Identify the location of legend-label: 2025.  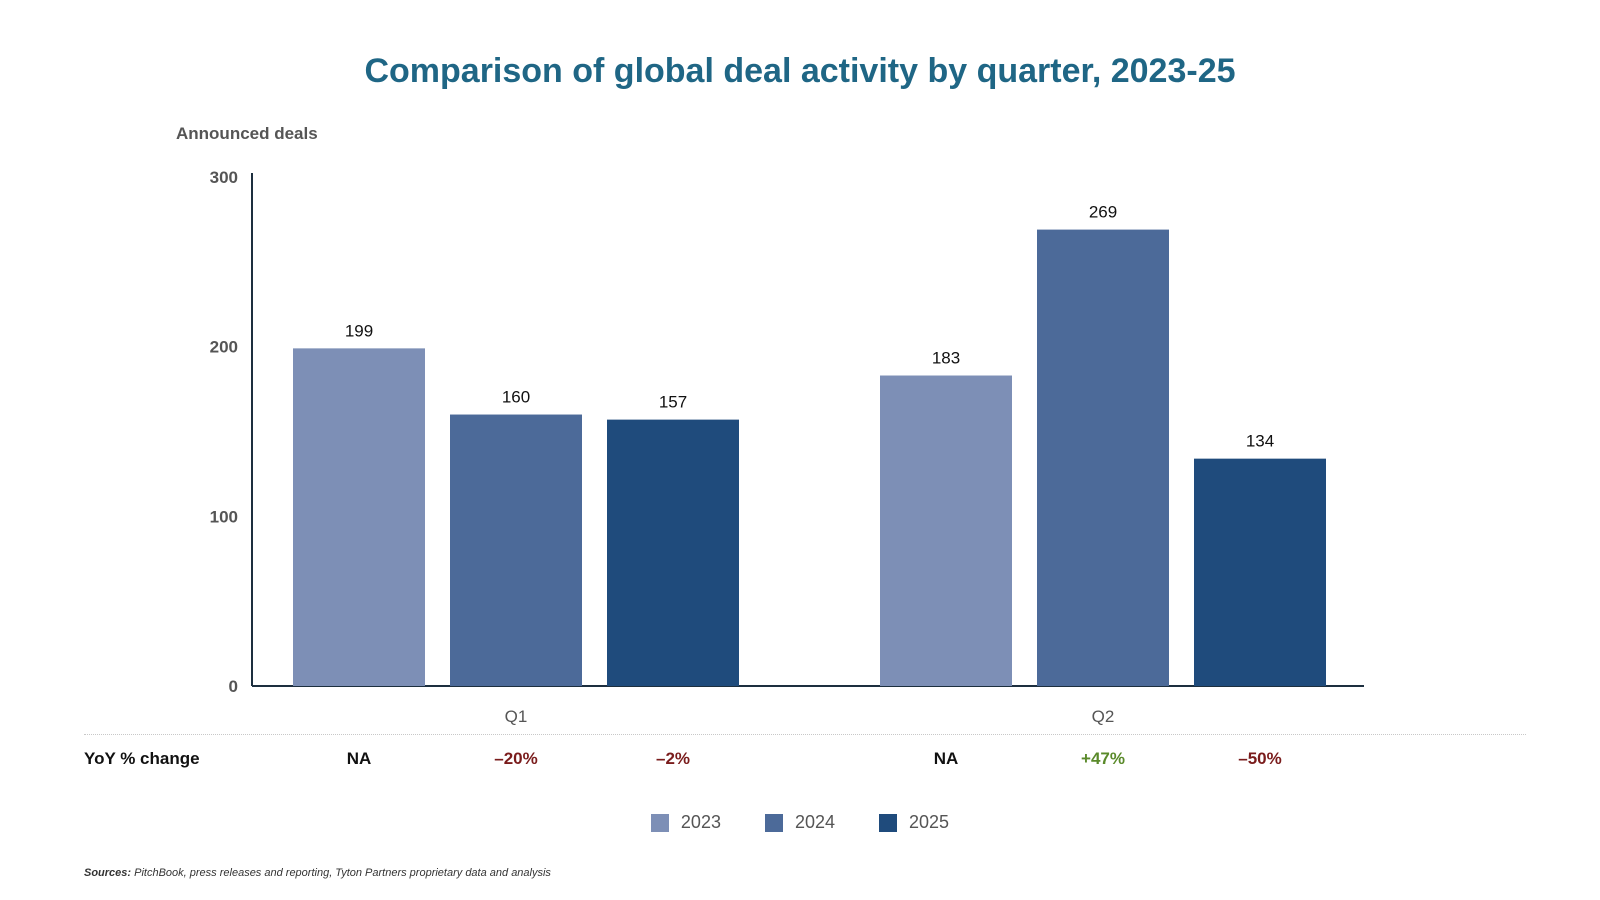
(929, 822).